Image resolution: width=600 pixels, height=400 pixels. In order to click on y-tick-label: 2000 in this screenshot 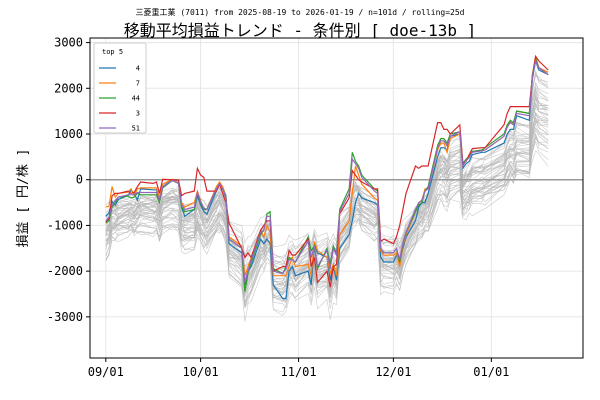, I will do `click(68, 88)`.